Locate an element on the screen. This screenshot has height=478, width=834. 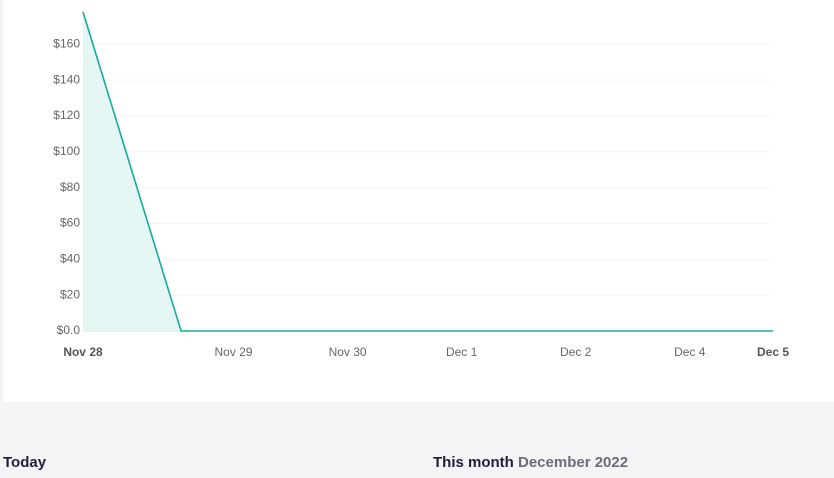
y-tick-label: $80 is located at coordinates (70, 187).